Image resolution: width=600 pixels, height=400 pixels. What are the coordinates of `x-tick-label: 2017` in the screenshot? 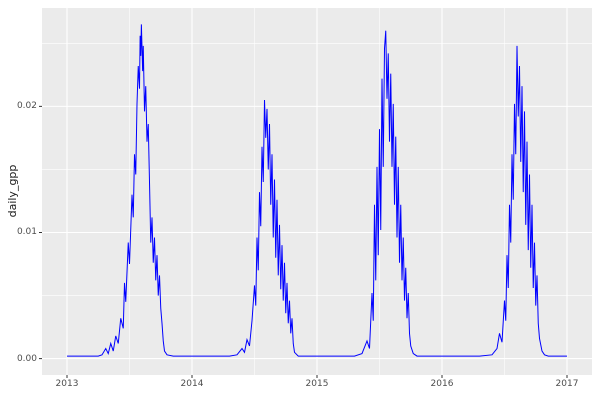 It's located at (567, 384).